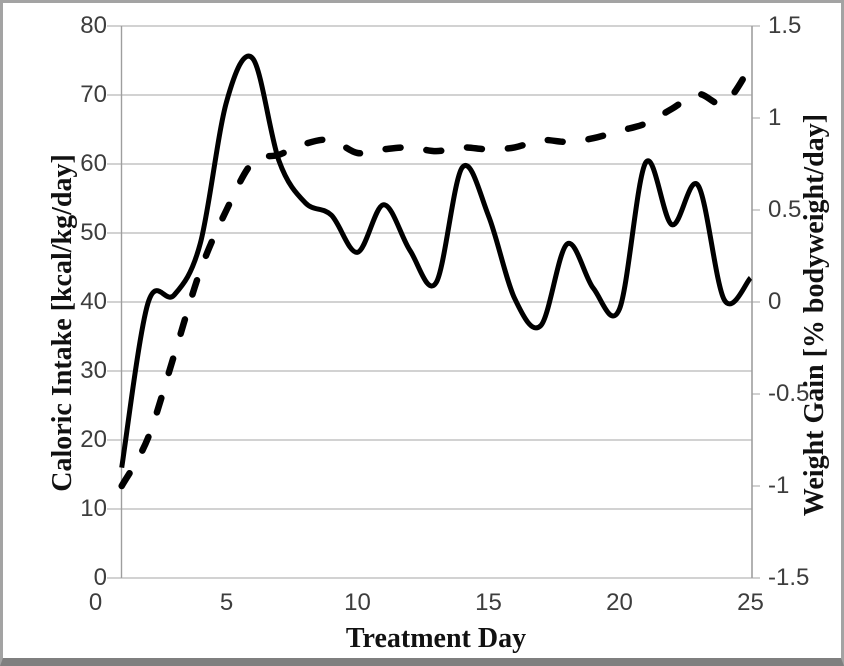  Describe the element at coordinates (619, 602) in the screenshot. I see `x-tick-label: 20` at that location.